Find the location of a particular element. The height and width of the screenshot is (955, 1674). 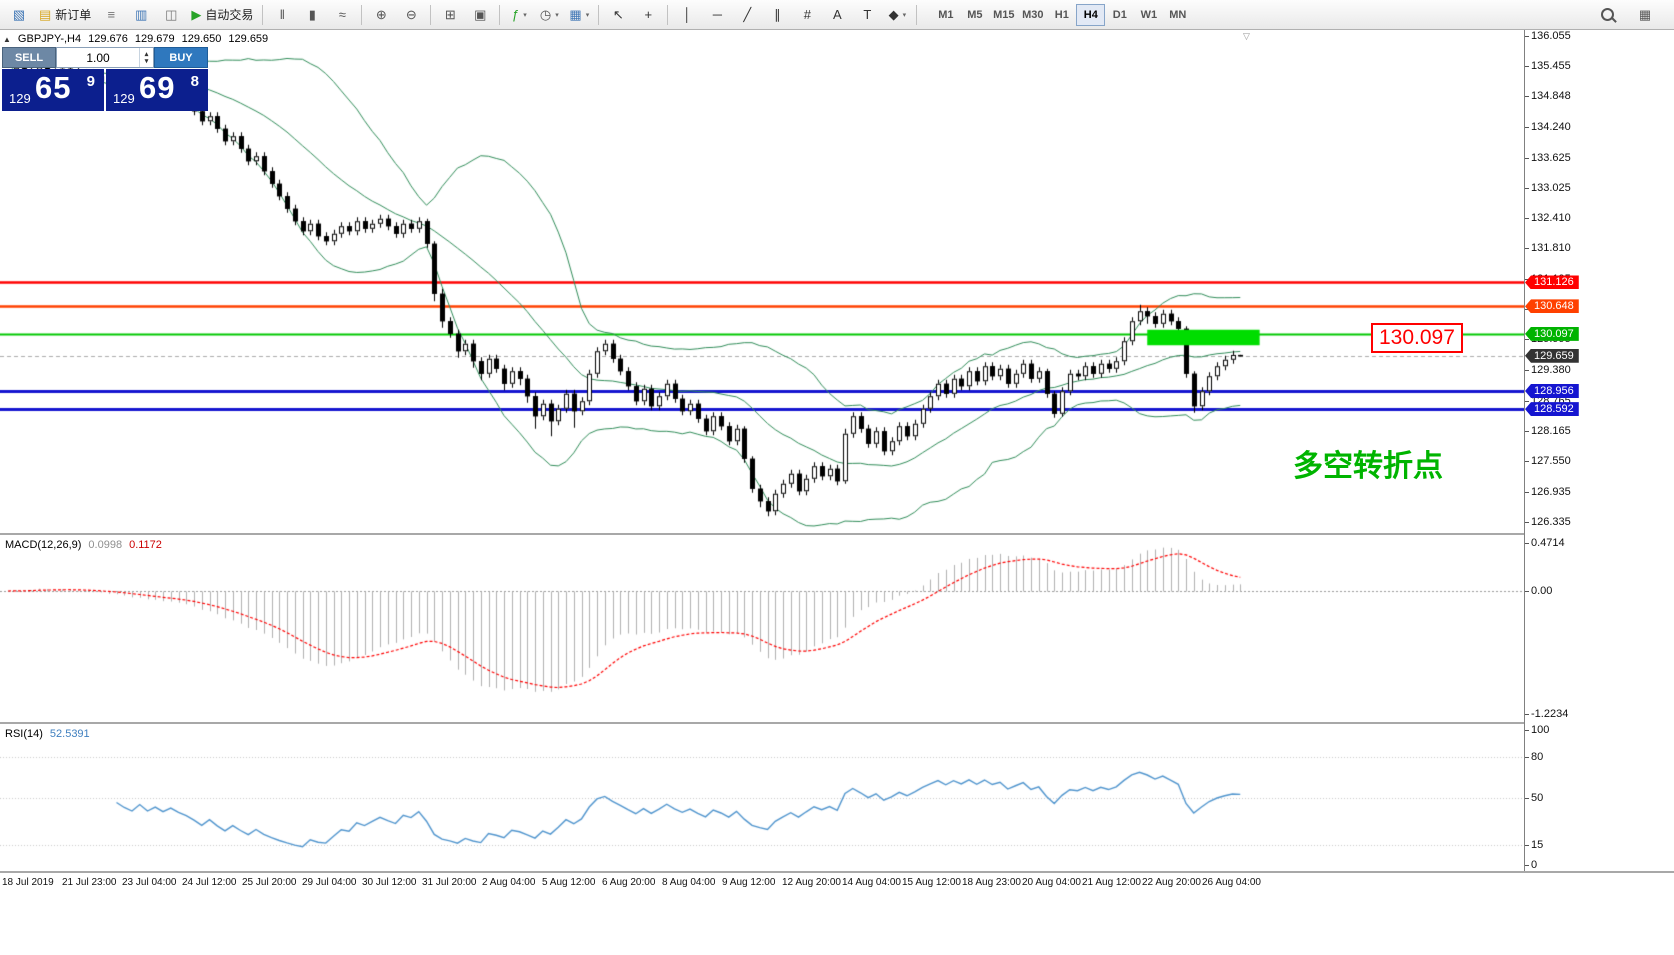

symbol-title: GBPJPY-,H4 is located at coordinates (49, 39).